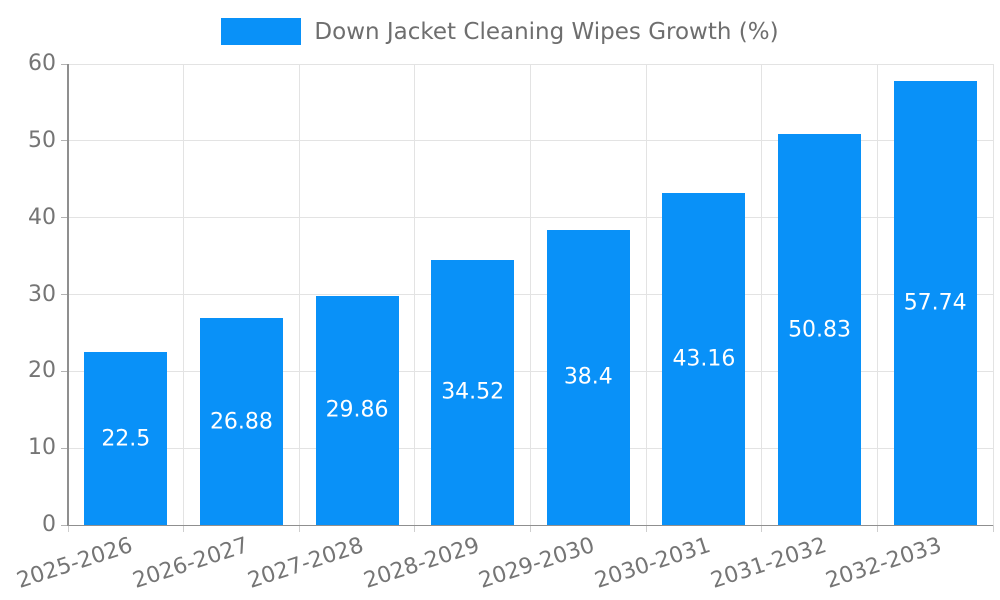  What do you see at coordinates (42, 294) in the screenshot?
I see `y-tick-label: 30` at bounding box center [42, 294].